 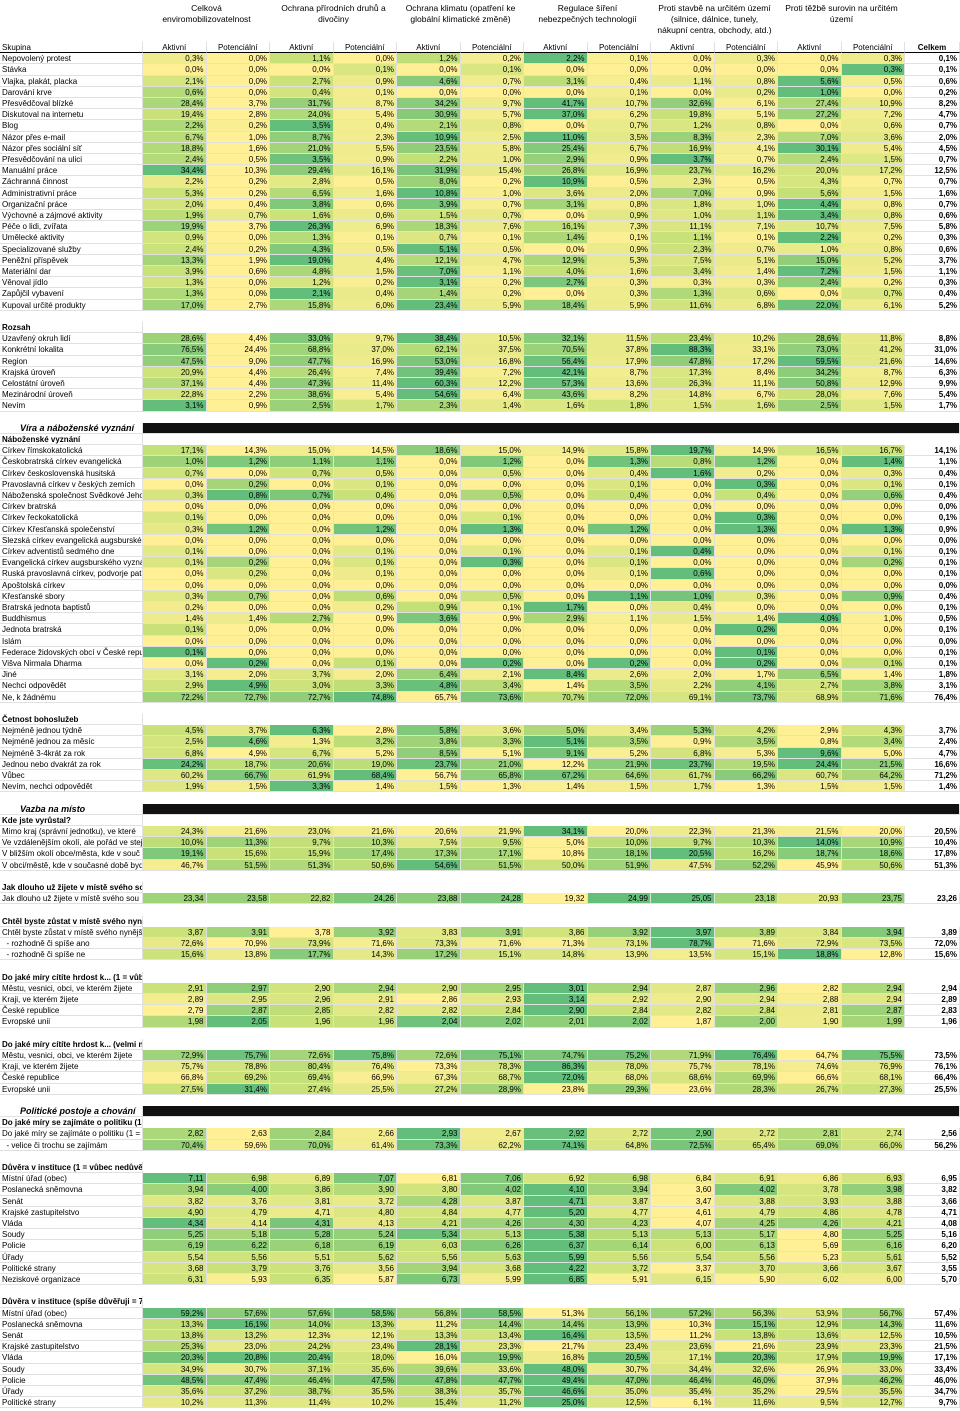 What do you see at coordinates (175, 1347) in the screenshot?
I see `cell-value: 25,3%` at bounding box center [175, 1347].